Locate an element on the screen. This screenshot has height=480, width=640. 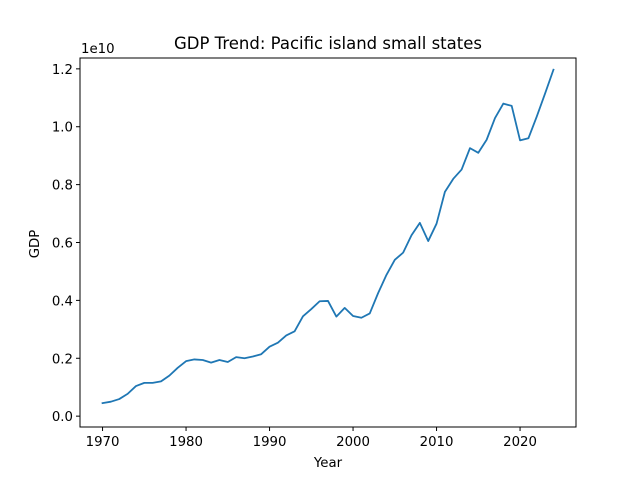
x-tick-label: 1970 is located at coordinates (103, 442).